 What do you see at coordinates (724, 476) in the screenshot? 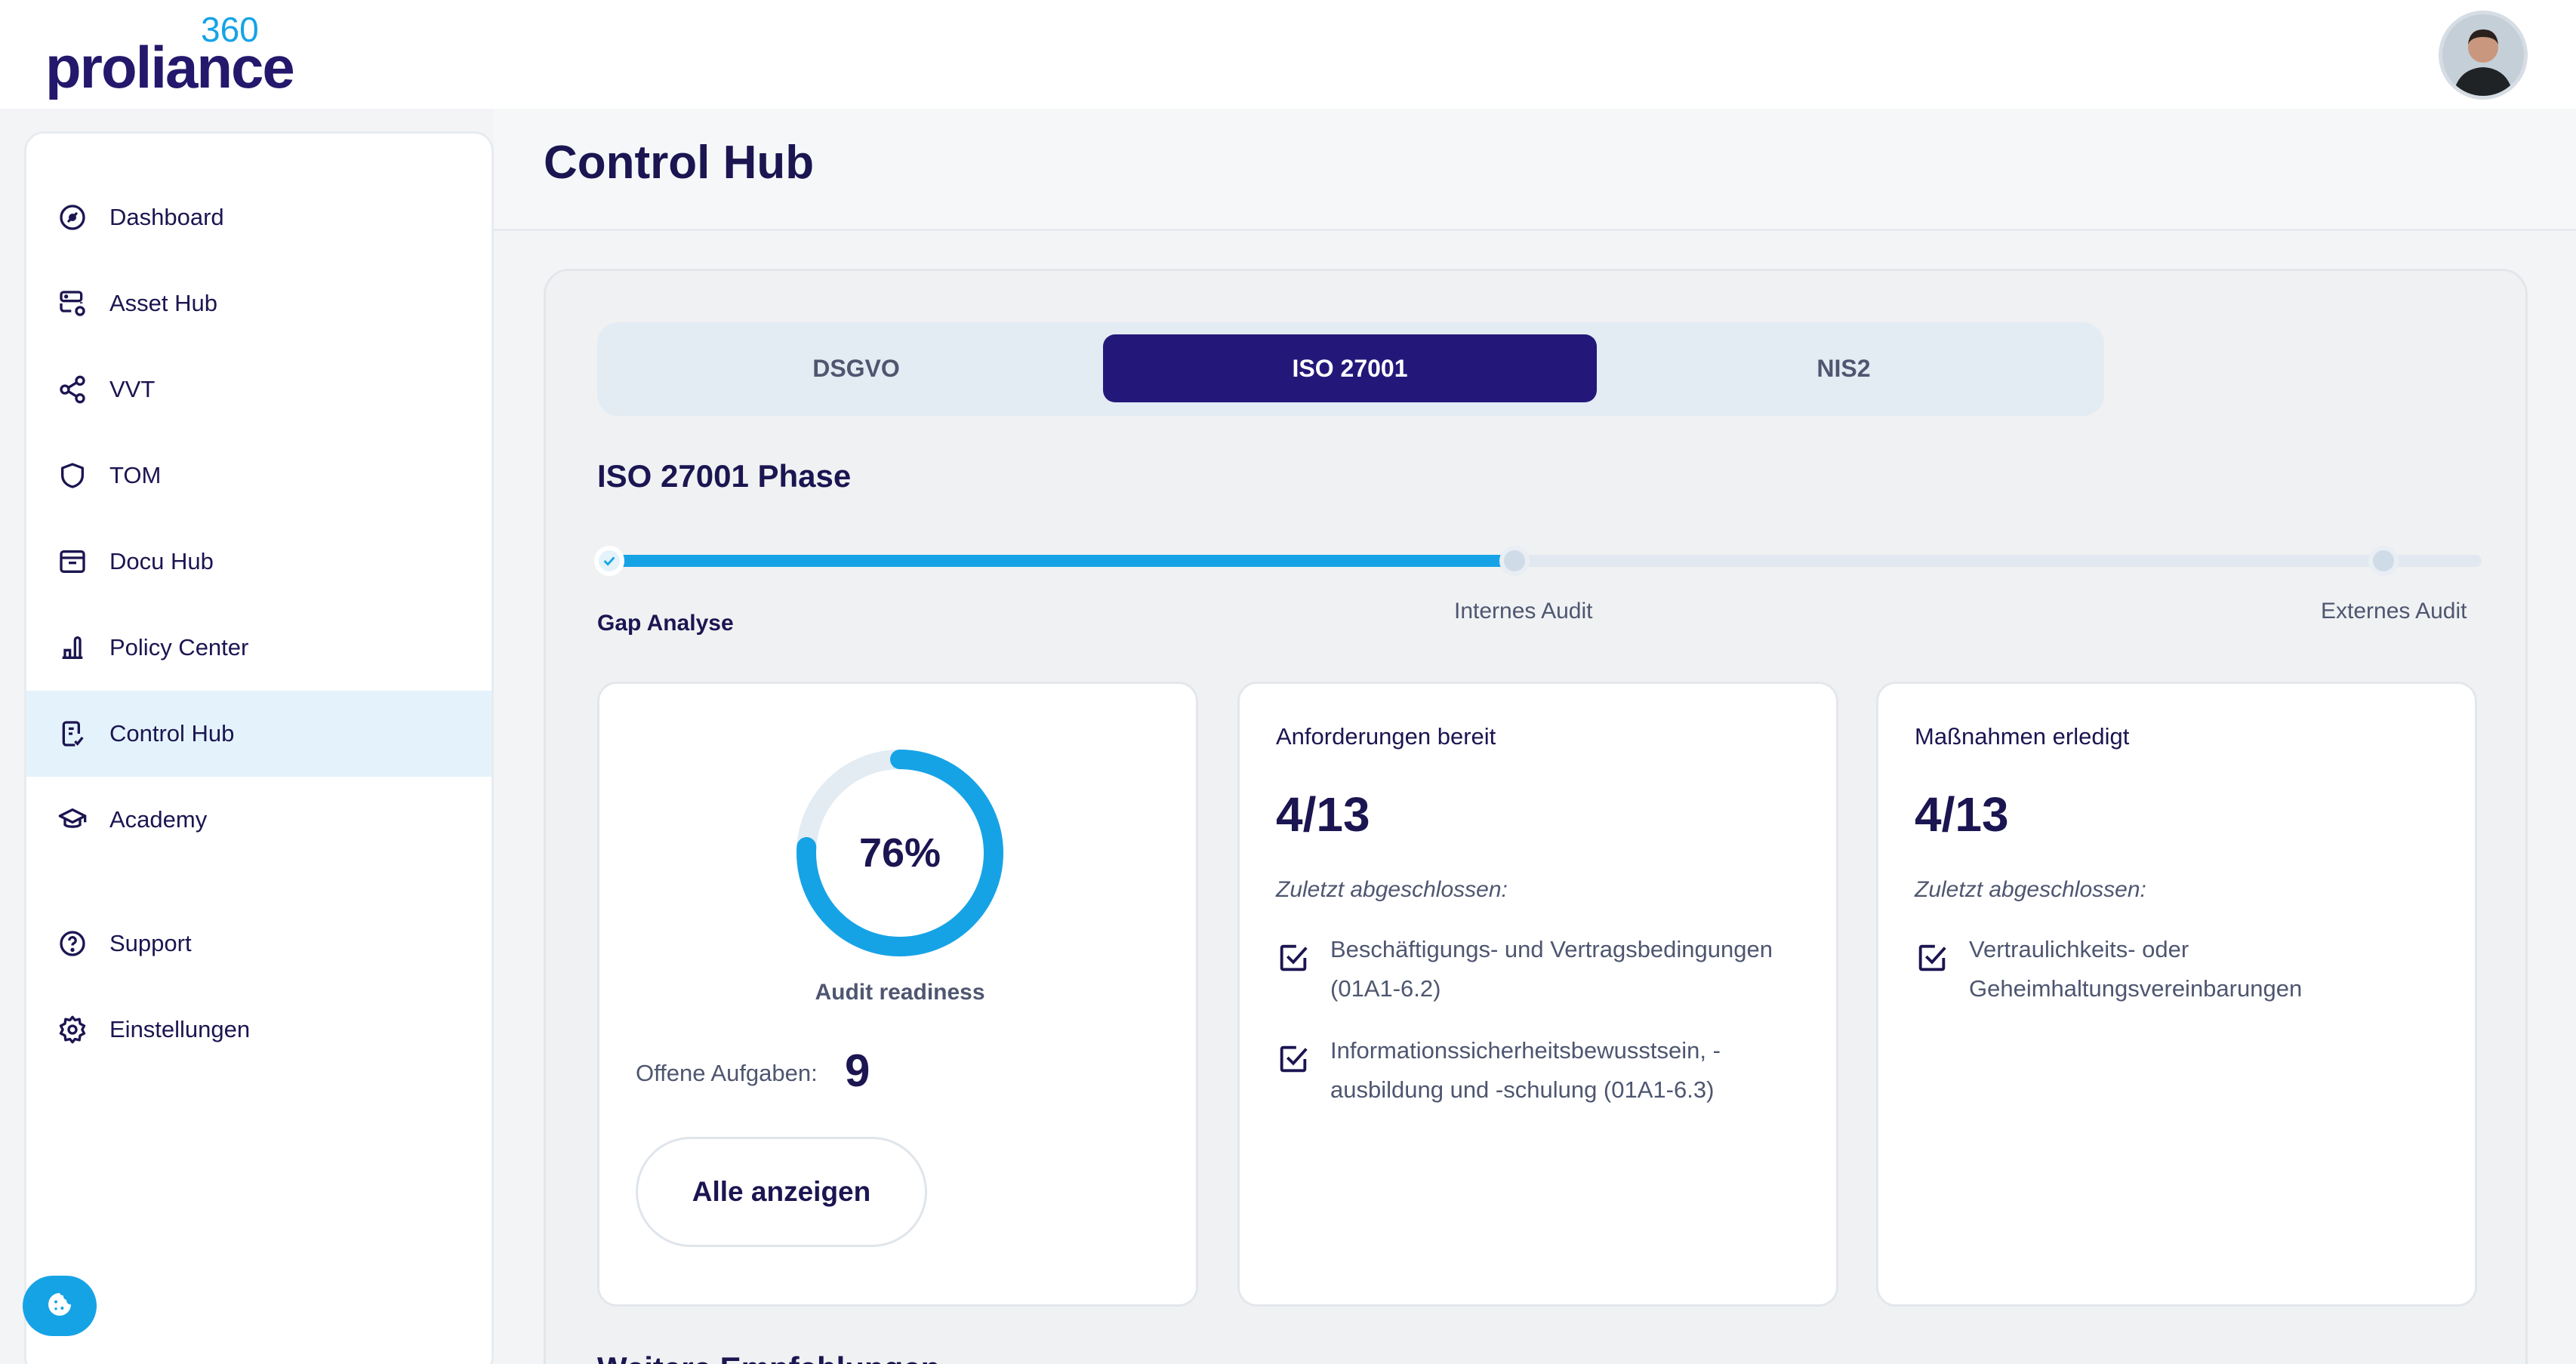
I see `phase-title: ISO 27001 Phase` at bounding box center [724, 476].